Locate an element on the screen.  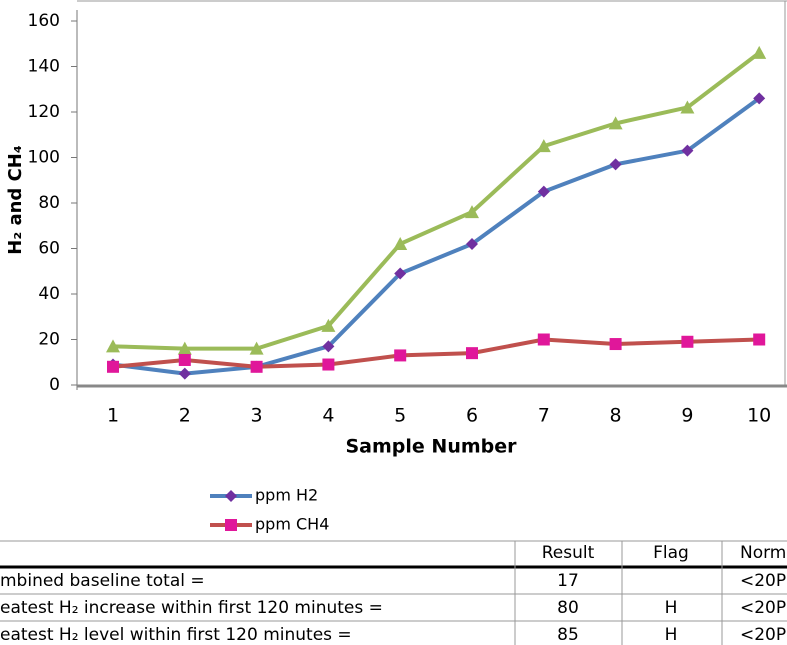
y-axis-title: H₂ and CH₄ is located at coordinates (15, 200).